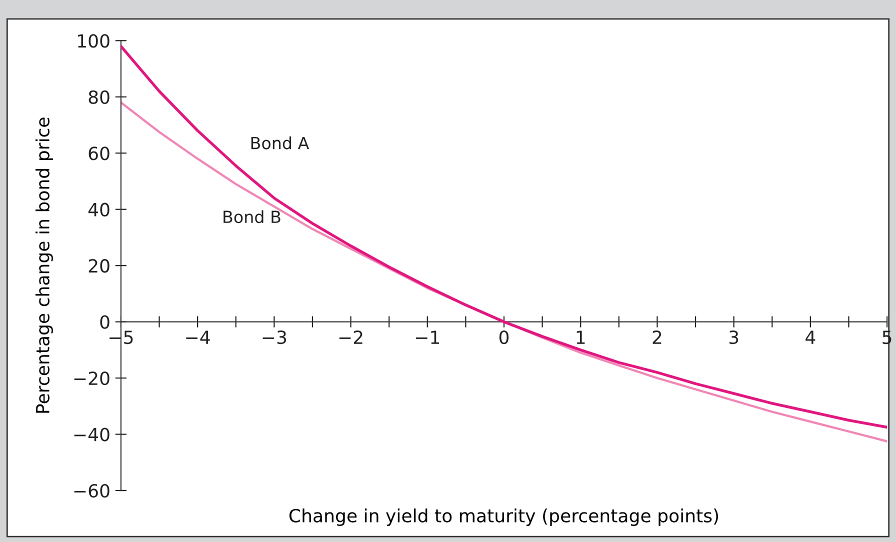 The width and height of the screenshot is (896, 542). Describe the element at coordinates (105, 322) in the screenshot. I see `y-tick-label: 0` at that location.